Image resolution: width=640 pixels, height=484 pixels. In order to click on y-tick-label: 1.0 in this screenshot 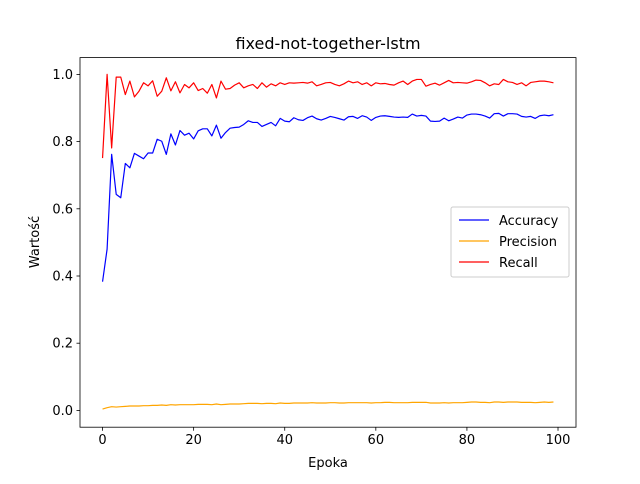, I will do `click(62, 75)`.